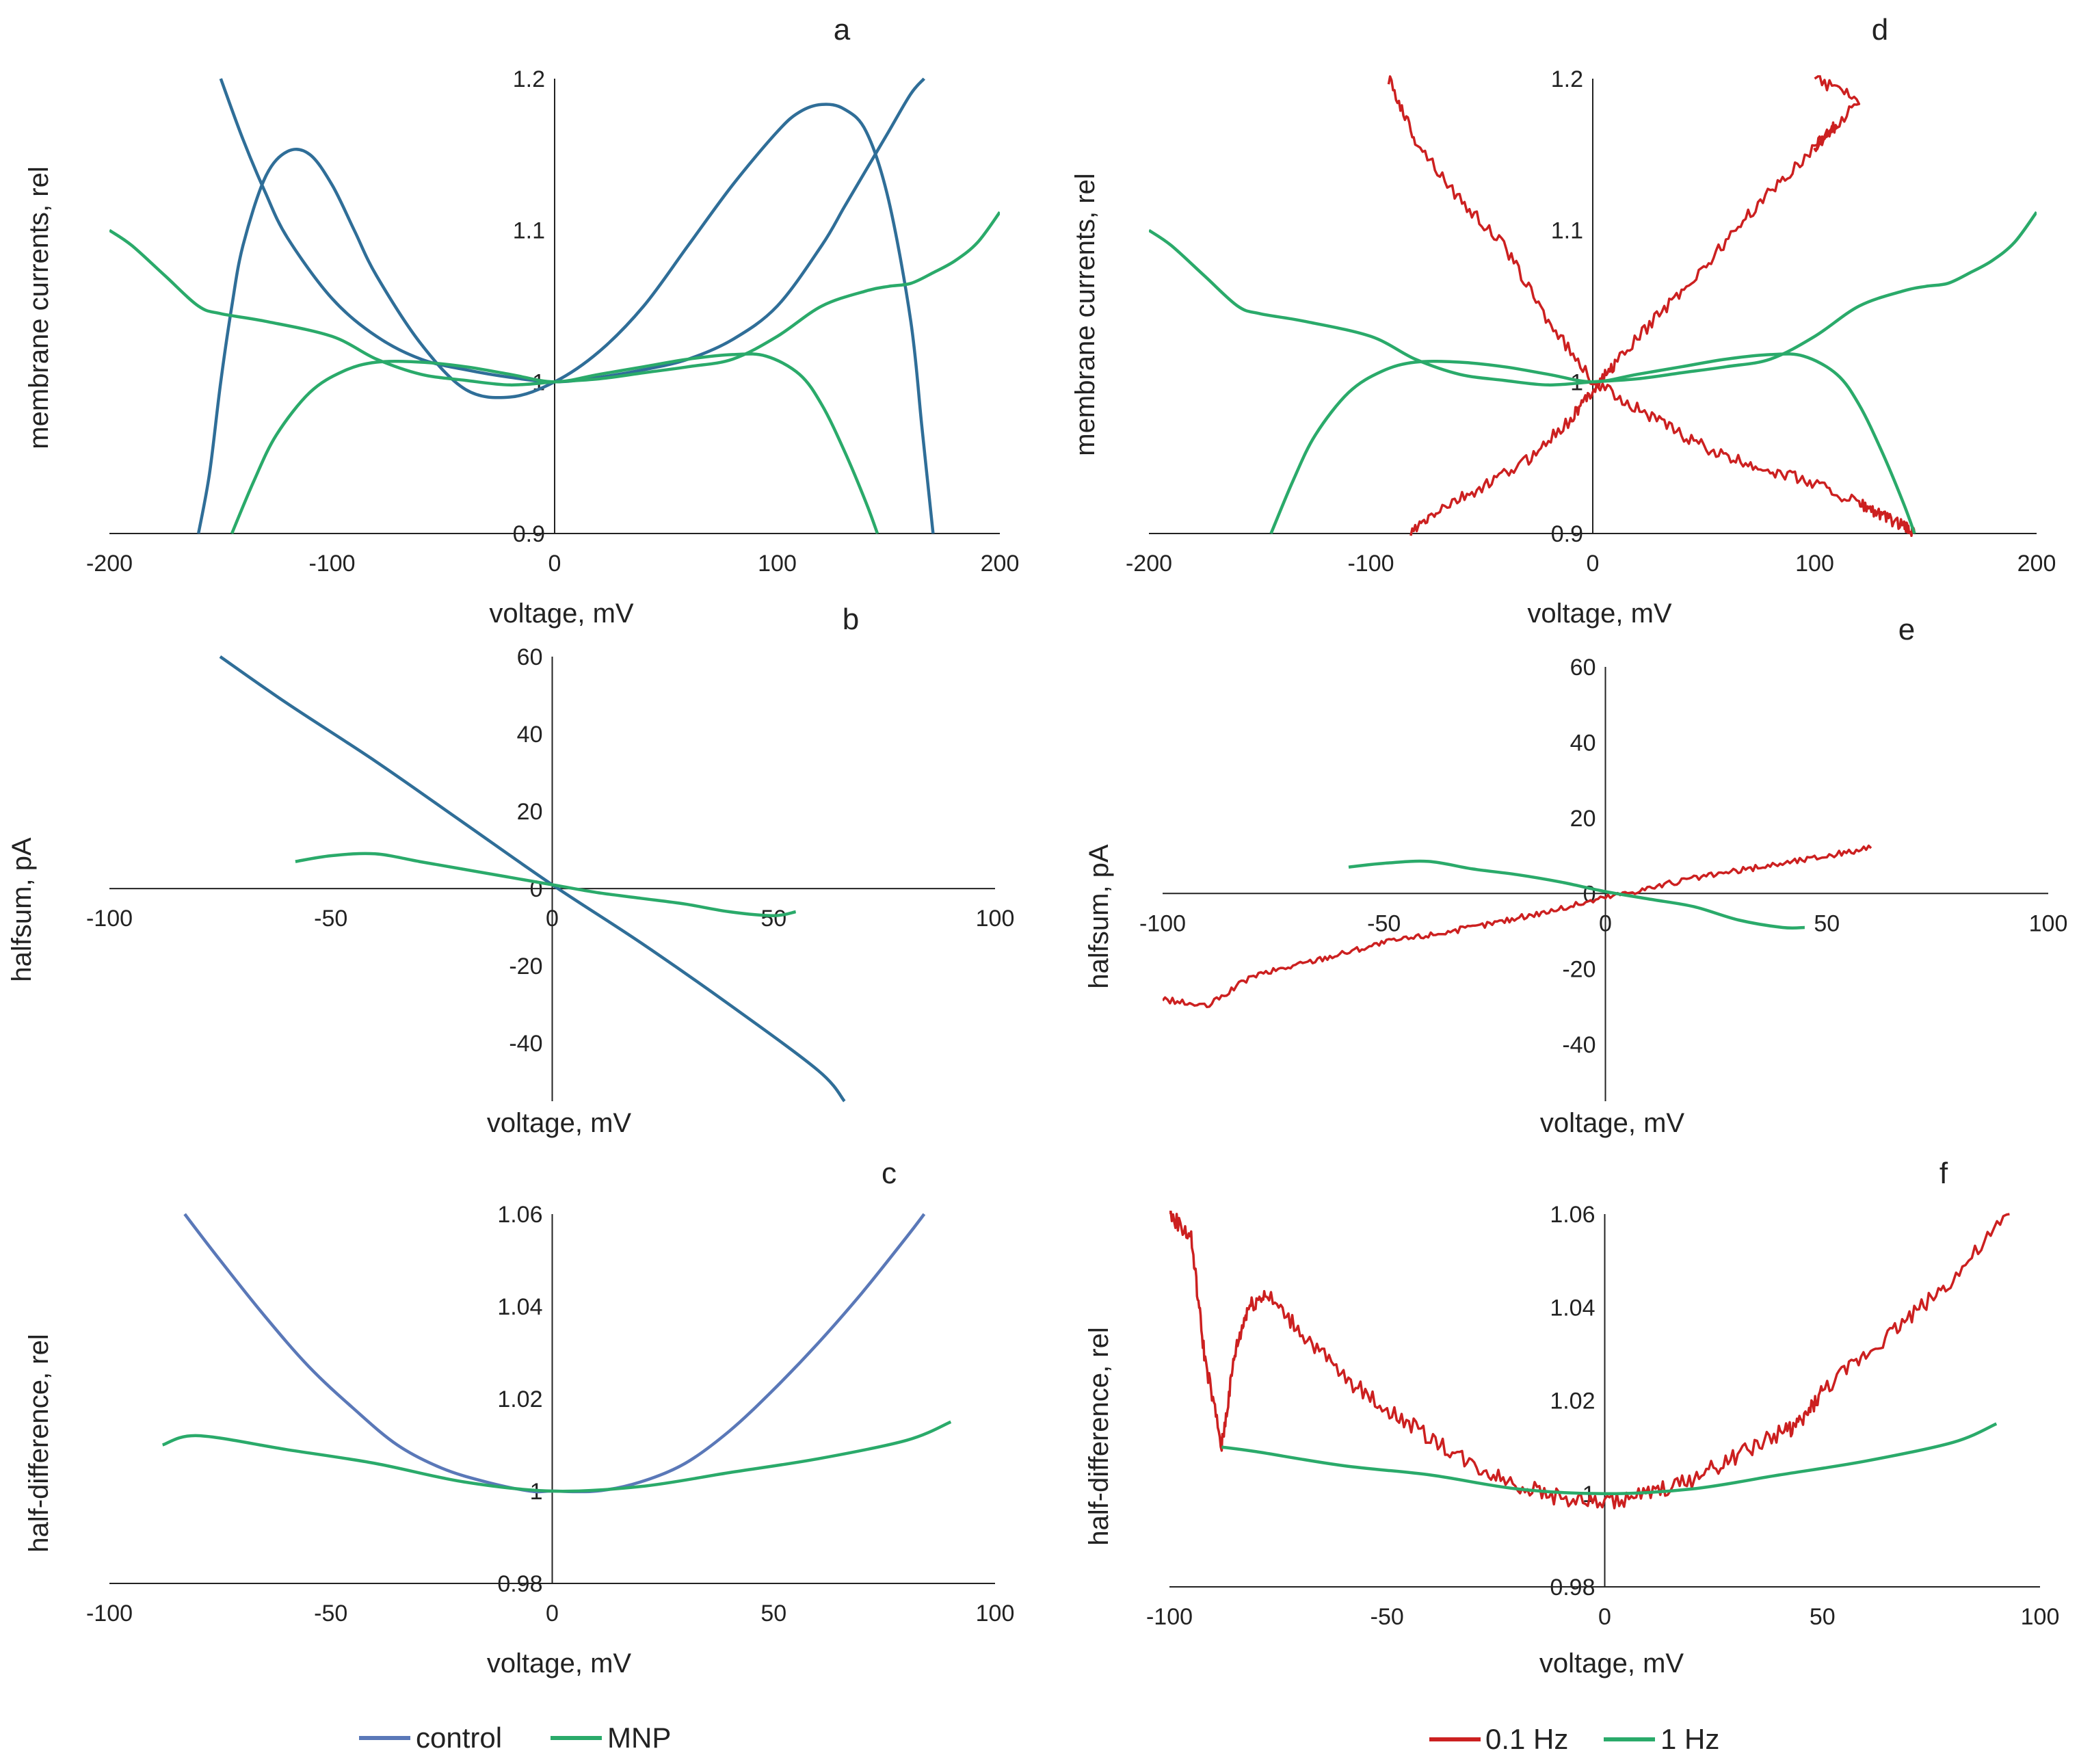  What do you see at coordinates (1099, 916) in the screenshot?
I see `y-axis-label-e: halfsum, pA` at bounding box center [1099, 916].